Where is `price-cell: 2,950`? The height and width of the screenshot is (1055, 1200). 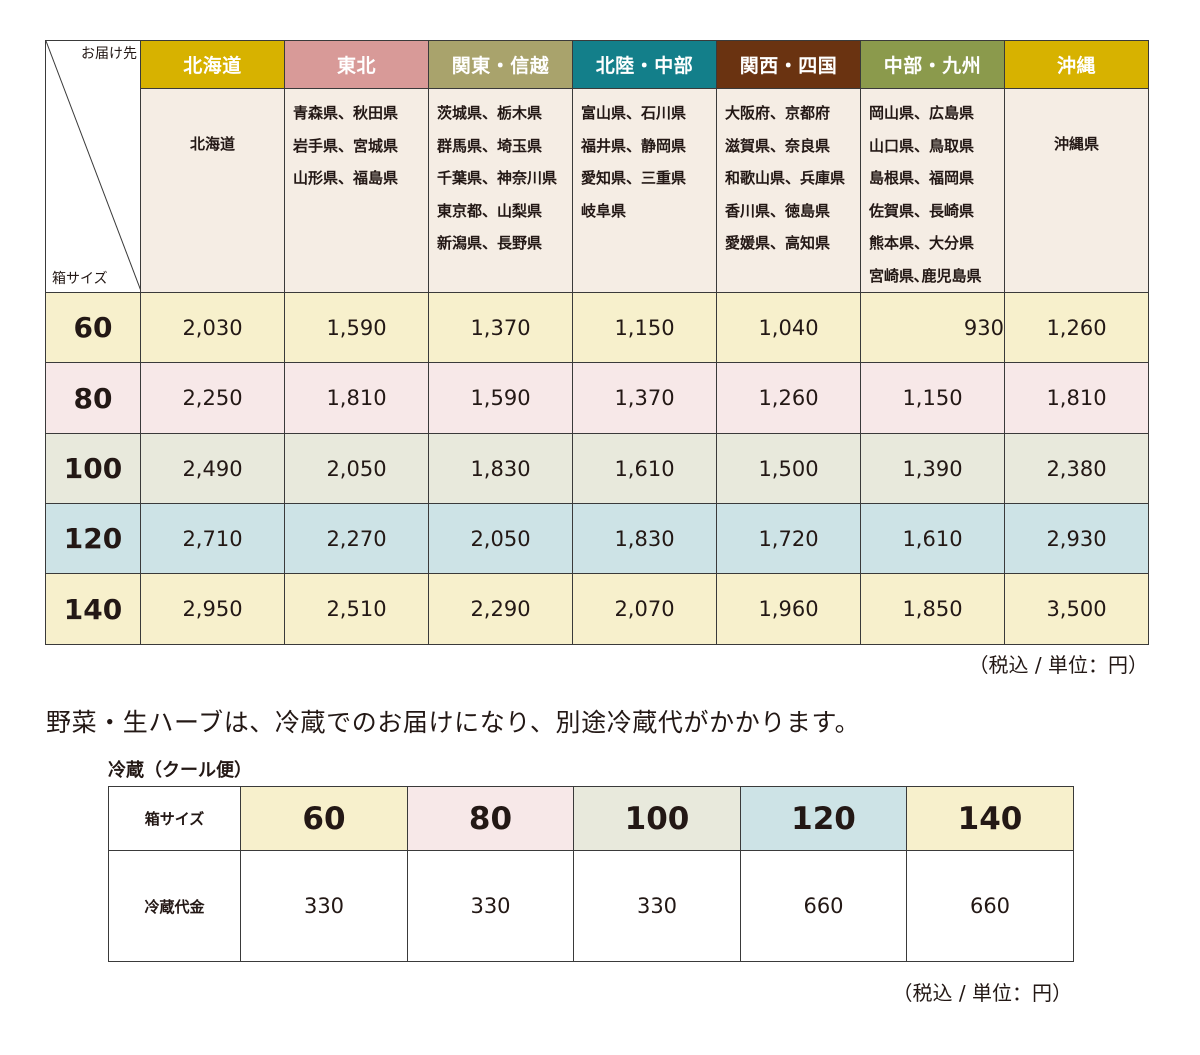 price-cell: 2,950 is located at coordinates (212, 609).